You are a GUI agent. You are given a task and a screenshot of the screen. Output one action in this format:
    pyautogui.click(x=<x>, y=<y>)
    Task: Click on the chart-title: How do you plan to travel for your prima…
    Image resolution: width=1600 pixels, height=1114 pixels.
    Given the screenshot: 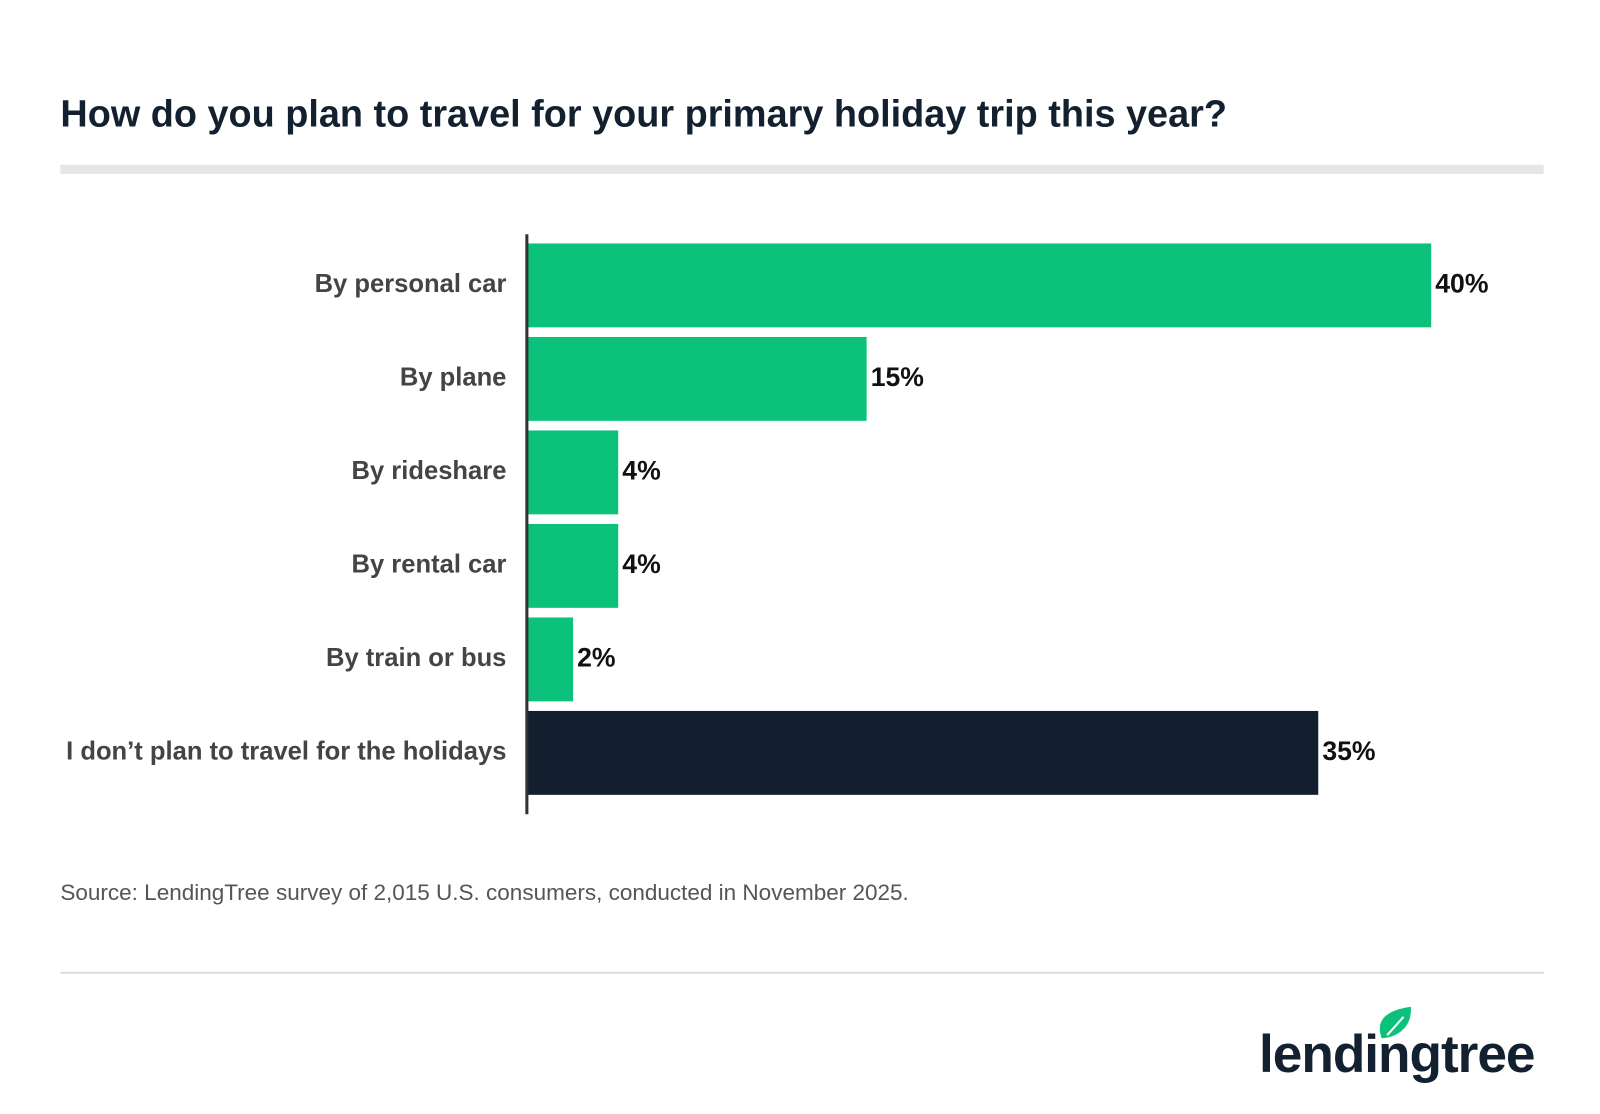 What is the action you would take?
    pyautogui.click(x=643, y=115)
    